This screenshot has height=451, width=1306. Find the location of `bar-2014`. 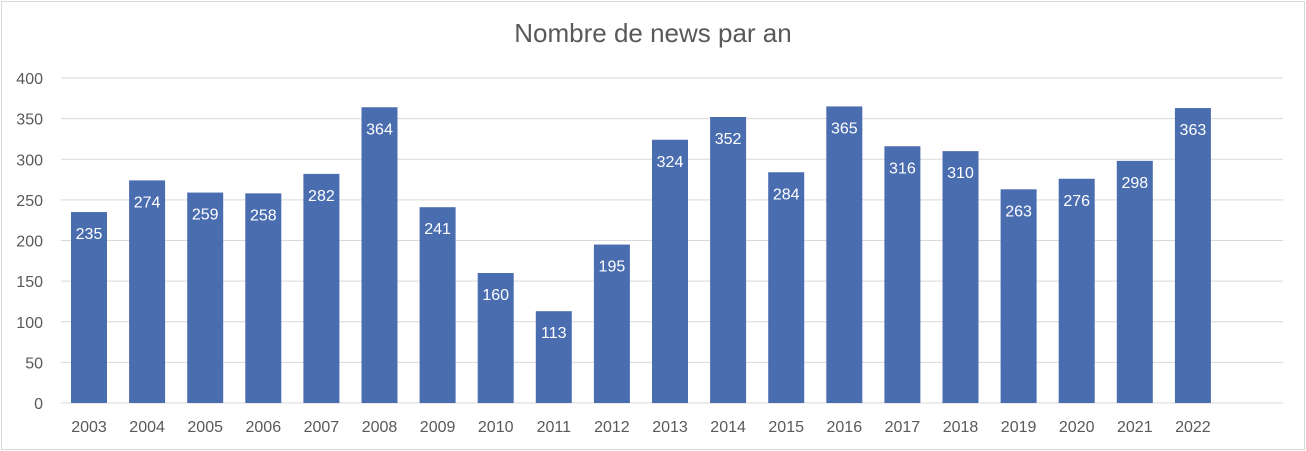

bar-2014 is located at coordinates (728, 260).